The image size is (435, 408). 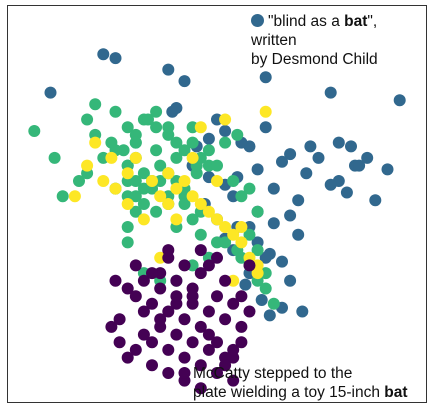 I want to click on annotation-top-part-1: bat, so click(x=356, y=21).